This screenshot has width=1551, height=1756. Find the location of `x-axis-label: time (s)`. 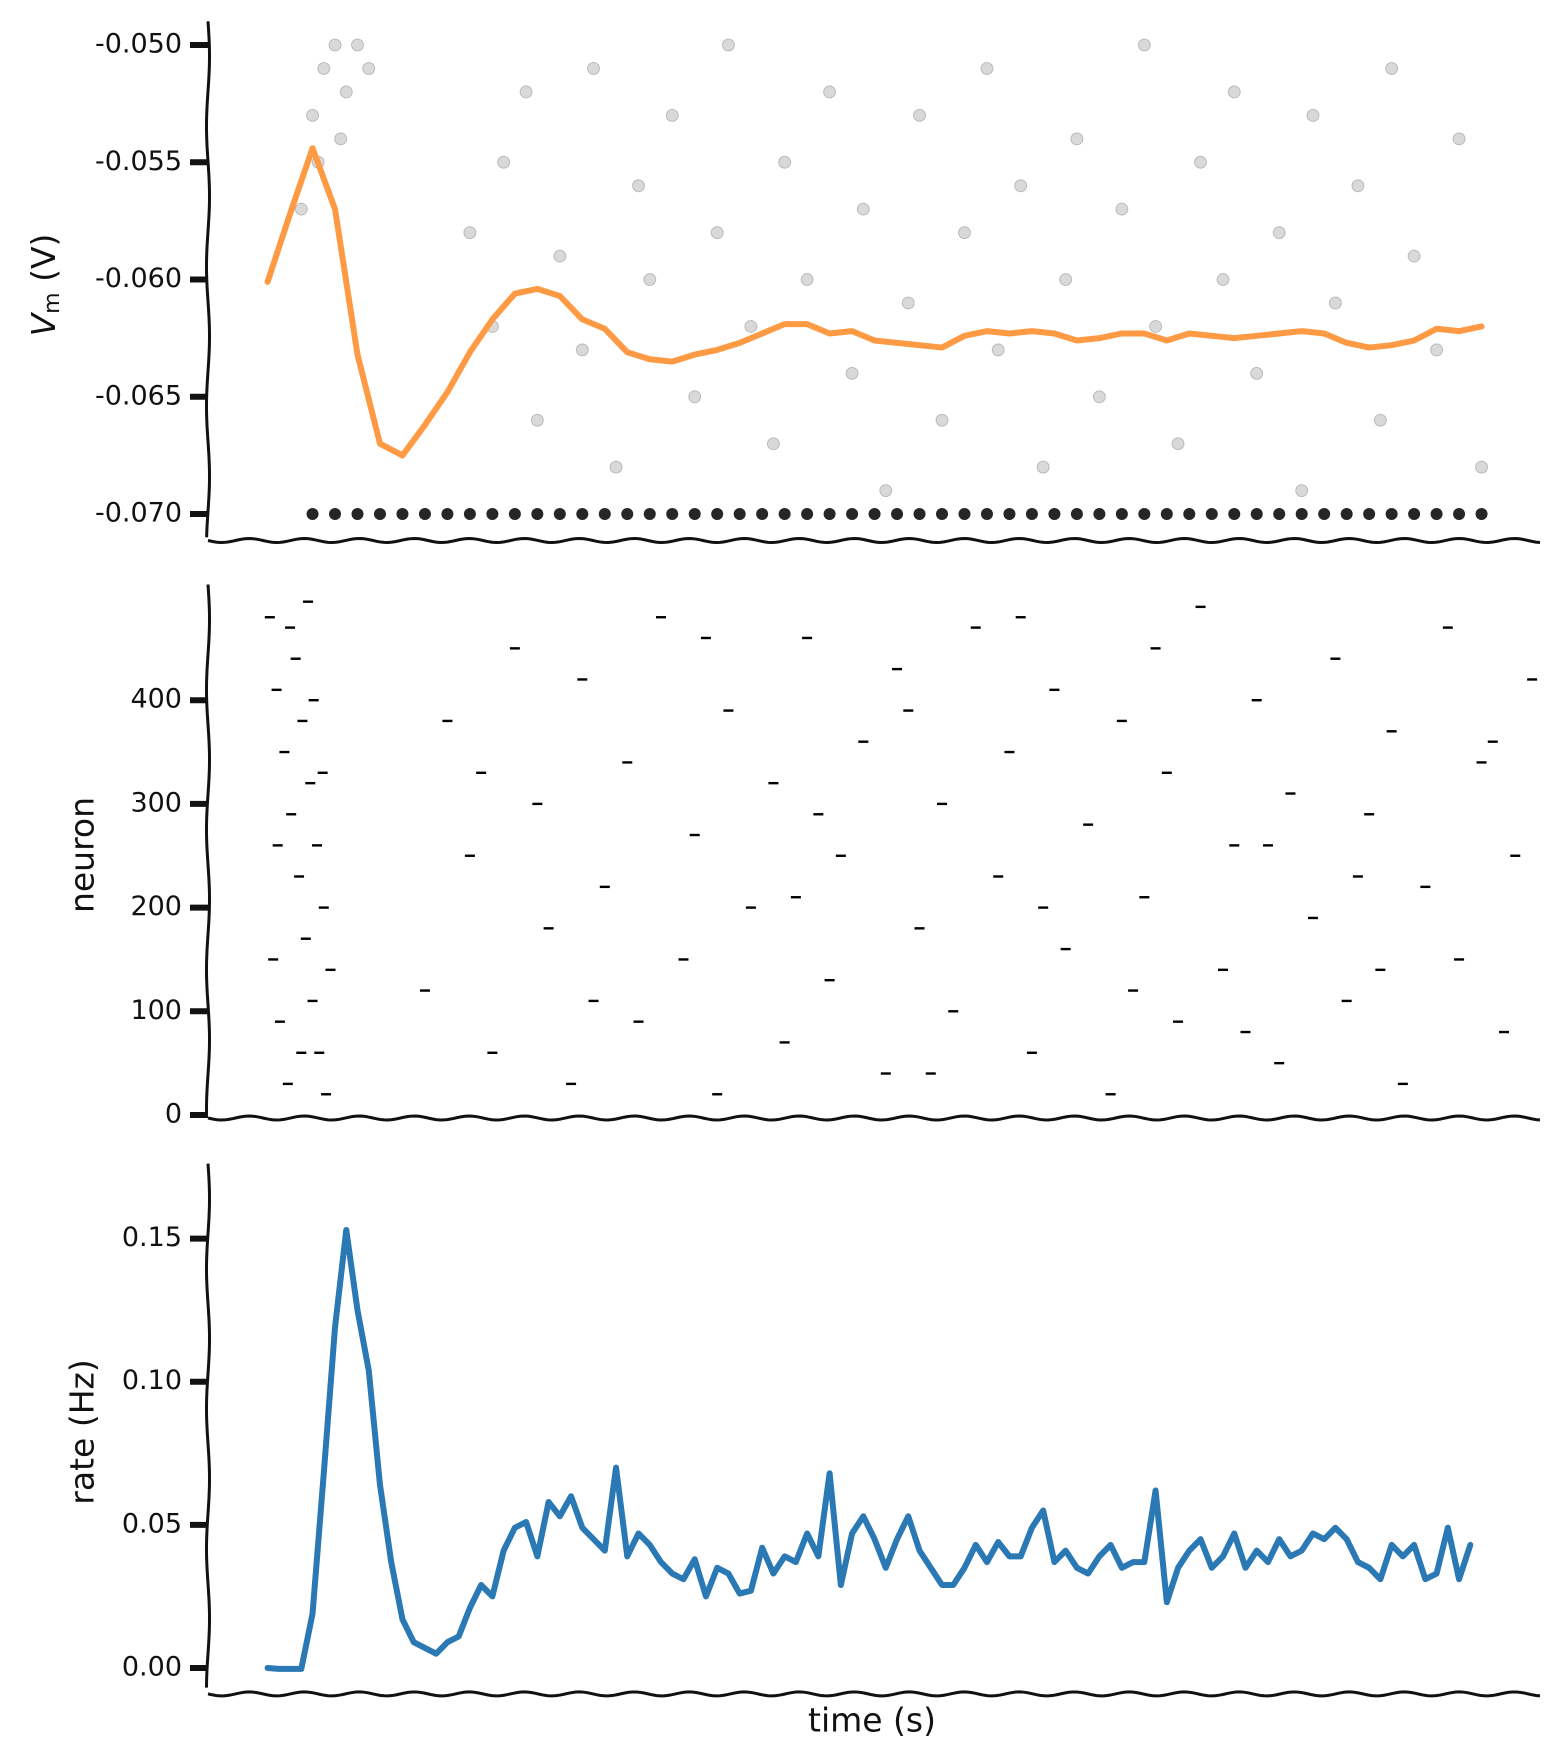

x-axis-label: time (s) is located at coordinates (872, 1720).